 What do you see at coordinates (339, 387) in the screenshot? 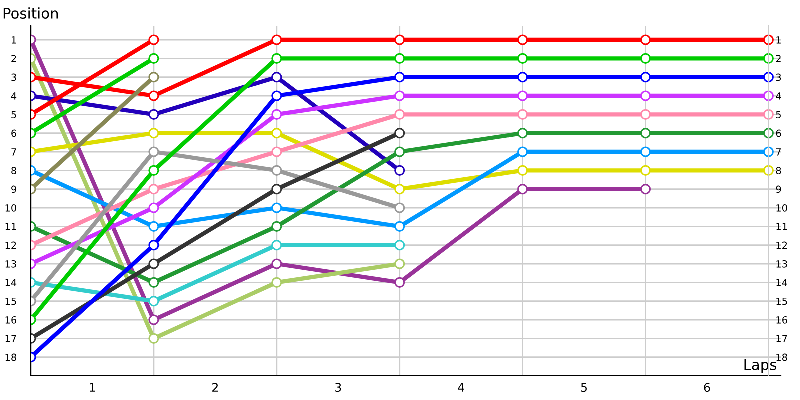
I see `x-tick-label: 3` at bounding box center [339, 387].